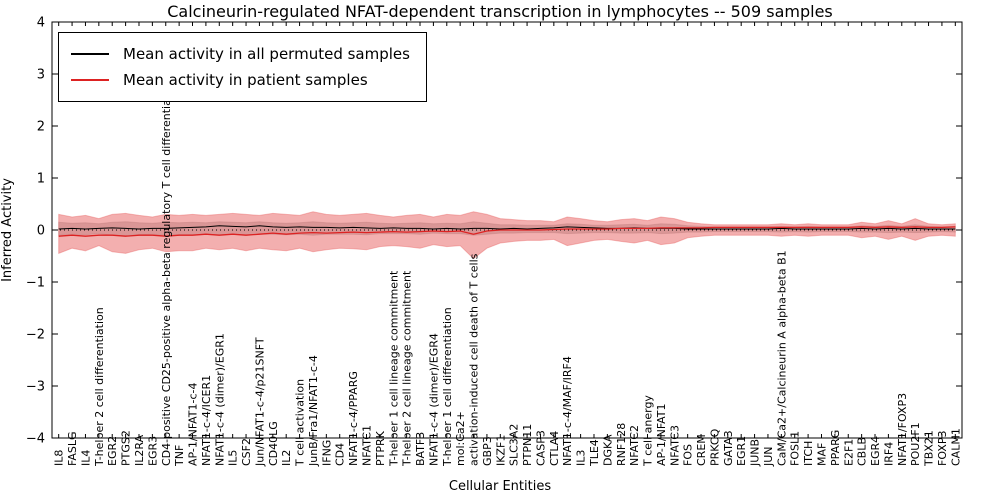  What do you see at coordinates (875, 451) in the screenshot?
I see `x-tick-label: EGR4` at bounding box center [875, 451].